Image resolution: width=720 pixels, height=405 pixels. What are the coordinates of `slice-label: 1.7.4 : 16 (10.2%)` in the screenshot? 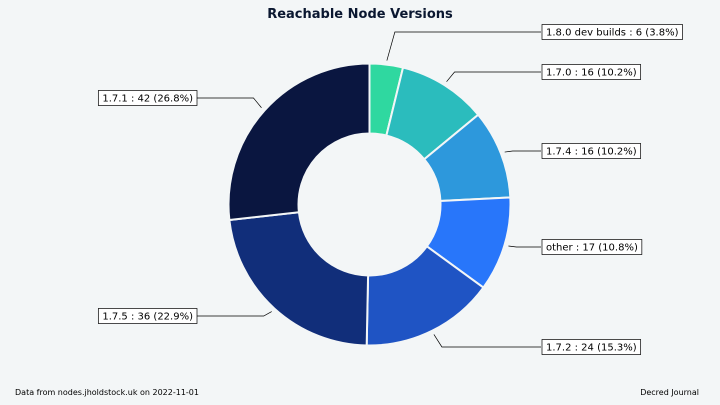 It's located at (591, 152).